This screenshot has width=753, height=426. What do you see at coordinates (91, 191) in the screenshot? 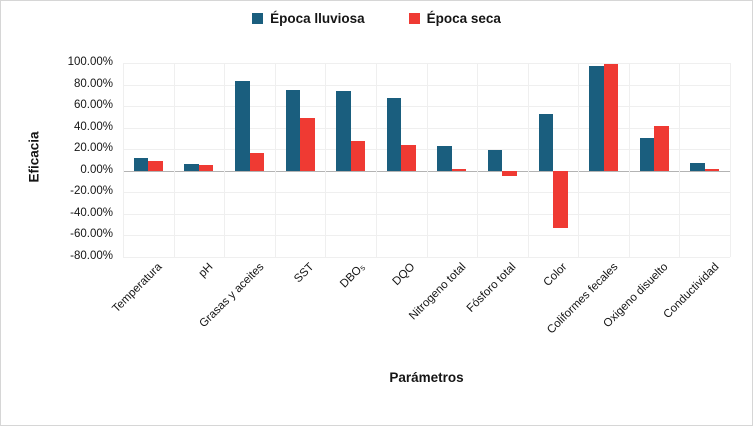
I see `y-tick-label: -20.00%` at bounding box center [91, 191].